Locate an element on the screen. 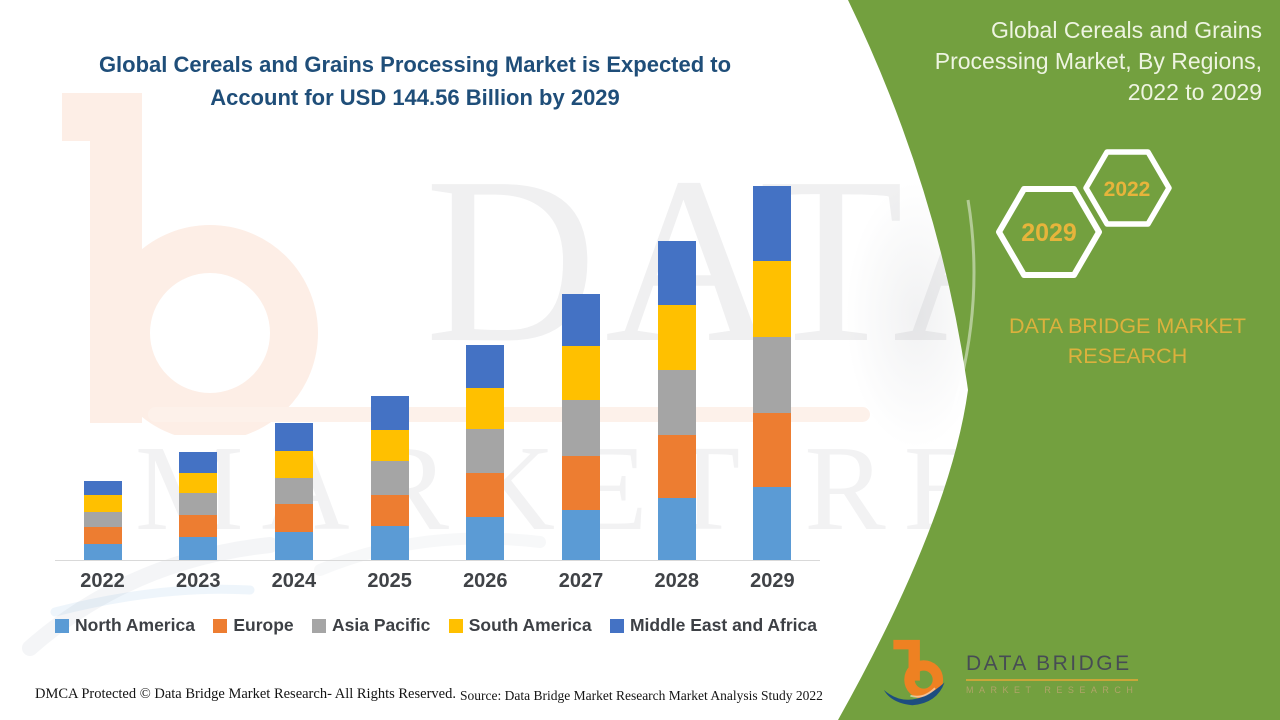  company-logo: DATA BRIDGE MARKET RESEARCH is located at coordinates (1010, 673).